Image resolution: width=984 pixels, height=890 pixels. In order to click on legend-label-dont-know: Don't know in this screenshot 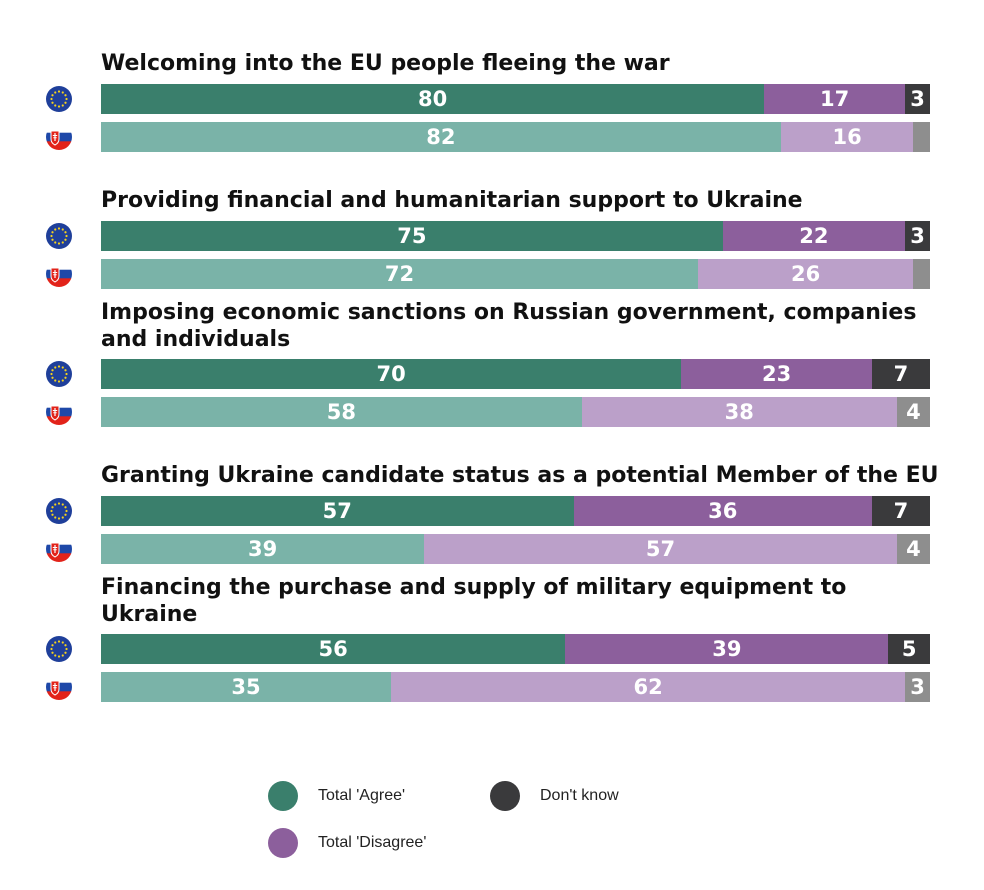, I will do `click(579, 795)`.